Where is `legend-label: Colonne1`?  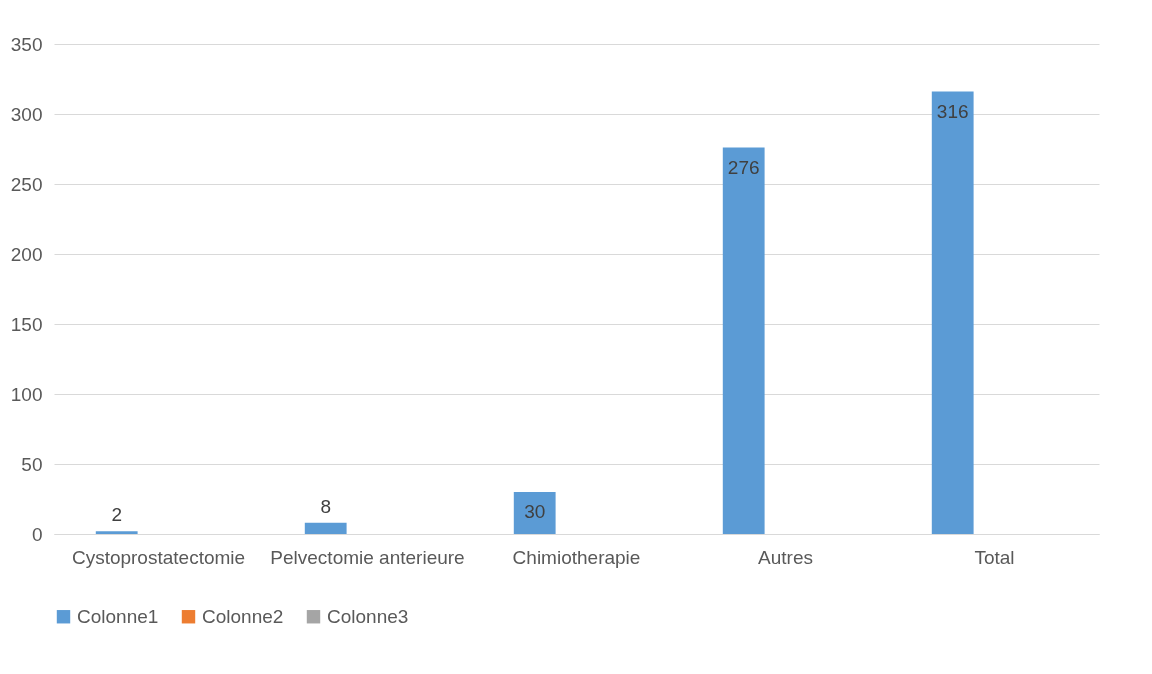
legend-label: Colonne1 is located at coordinates (118, 616).